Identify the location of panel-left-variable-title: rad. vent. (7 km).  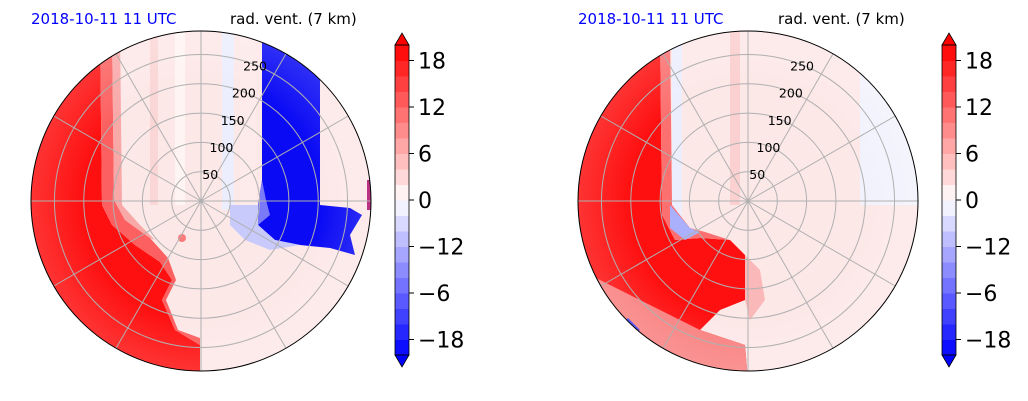
(293, 19).